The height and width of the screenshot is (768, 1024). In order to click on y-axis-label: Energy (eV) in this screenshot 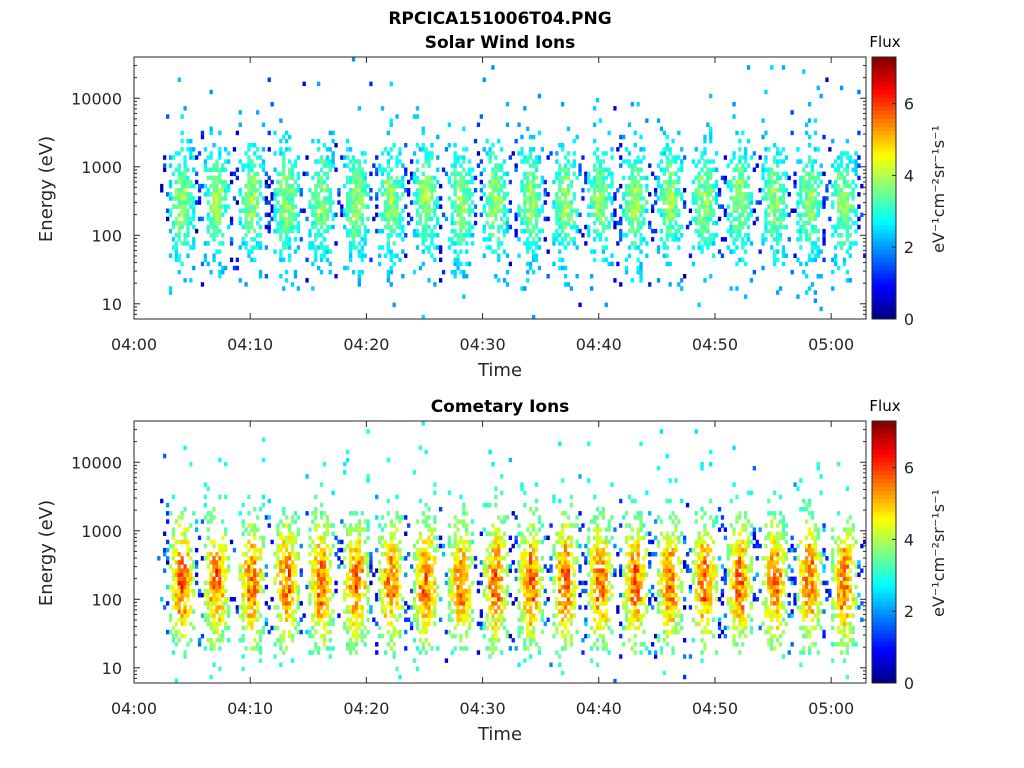, I will do `click(46, 189)`.